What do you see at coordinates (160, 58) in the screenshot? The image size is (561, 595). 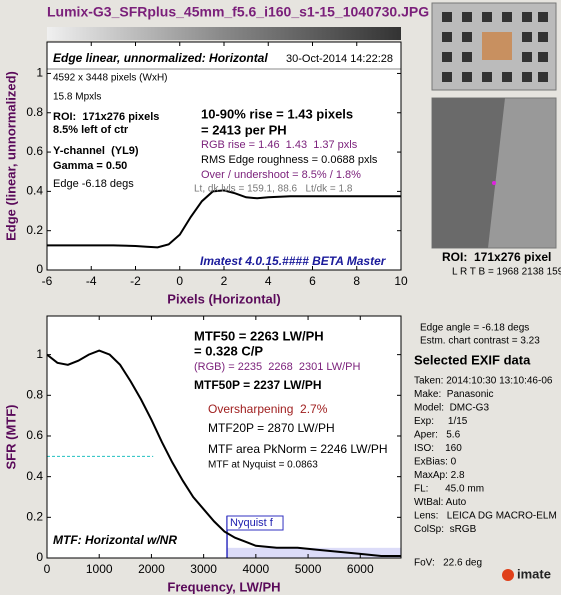 I see `header: Edge linear, unnormalized: Horizontal` at bounding box center [160, 58].